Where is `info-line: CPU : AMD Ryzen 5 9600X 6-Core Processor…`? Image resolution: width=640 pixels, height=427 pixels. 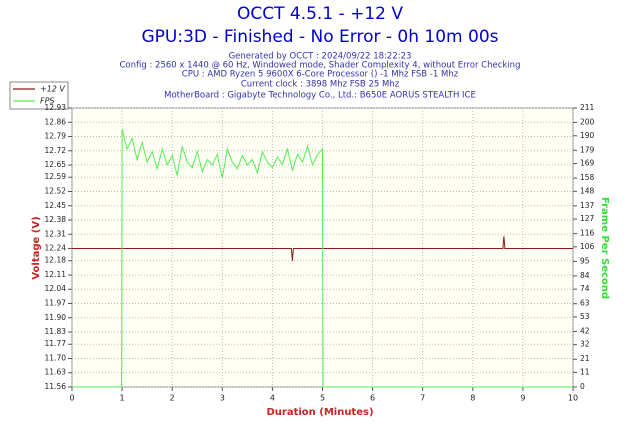 info-line: CPU : AMD Ryzen 5 9600X 6-Core Processor… is located at coordinates (320, 75).